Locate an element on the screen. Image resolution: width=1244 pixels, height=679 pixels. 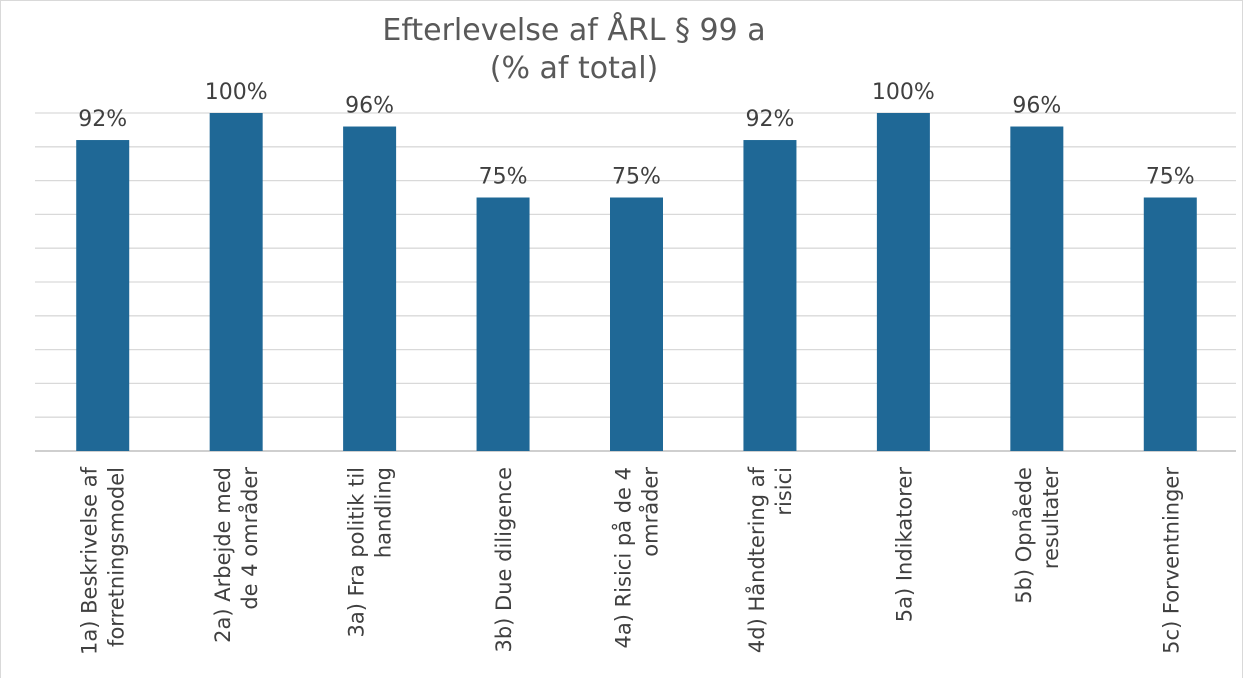
category-label: forretningsmodel is located at coordinates (117, 557).